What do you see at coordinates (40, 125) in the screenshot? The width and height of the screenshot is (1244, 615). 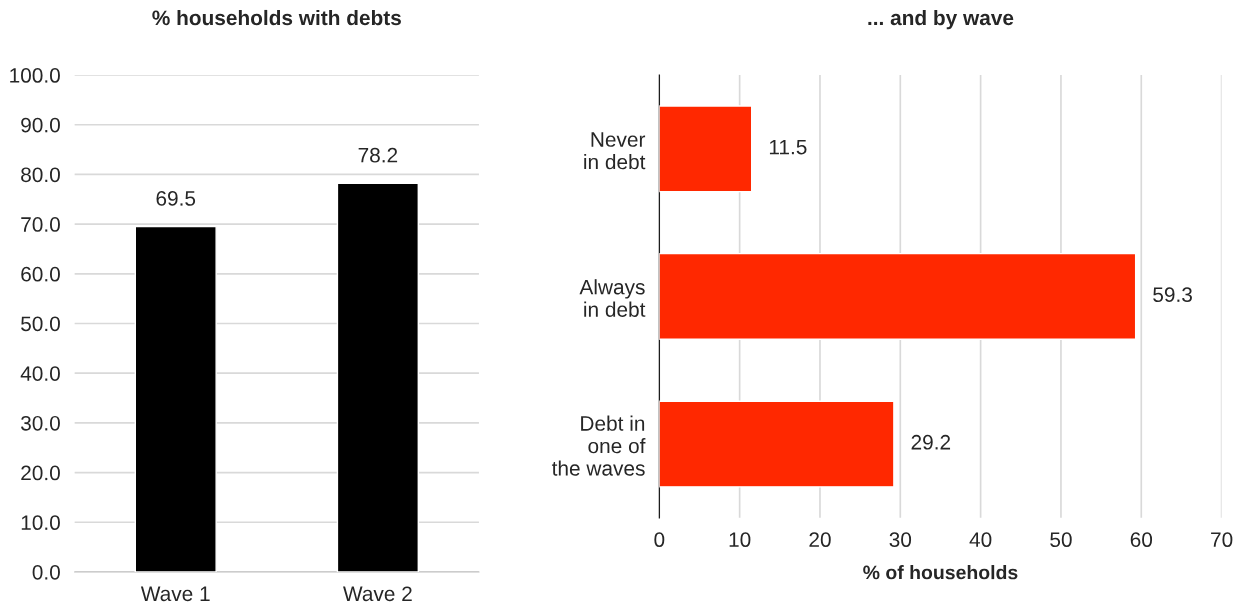 I see `y-tick-label: 90.0` at bounding box center [40, 125].